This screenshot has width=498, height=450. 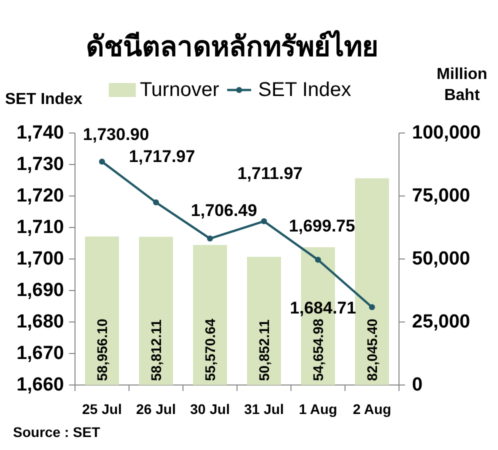 I want to click on legend-label: SET Index, so click(x=305, y=90).